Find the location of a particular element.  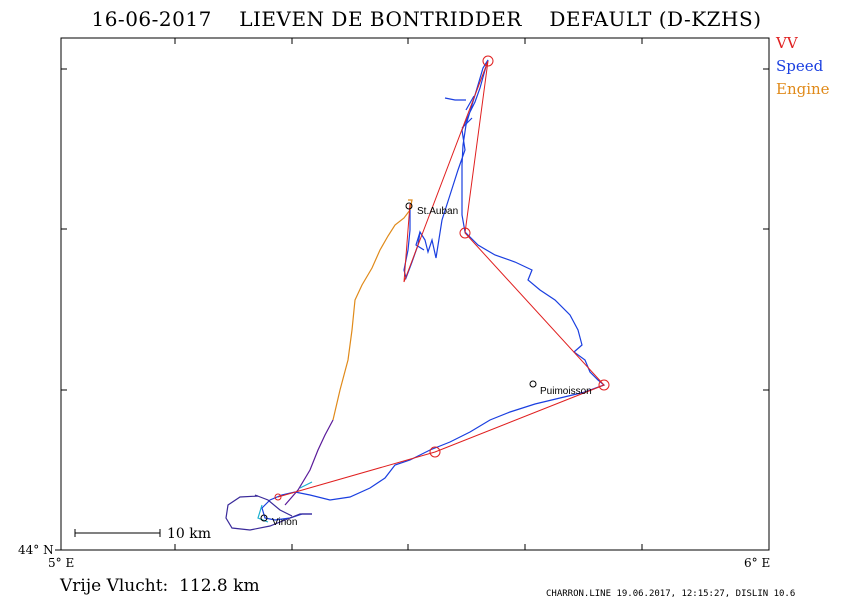

scale-bar-label: 10 km is located at coordinates (189, 534).